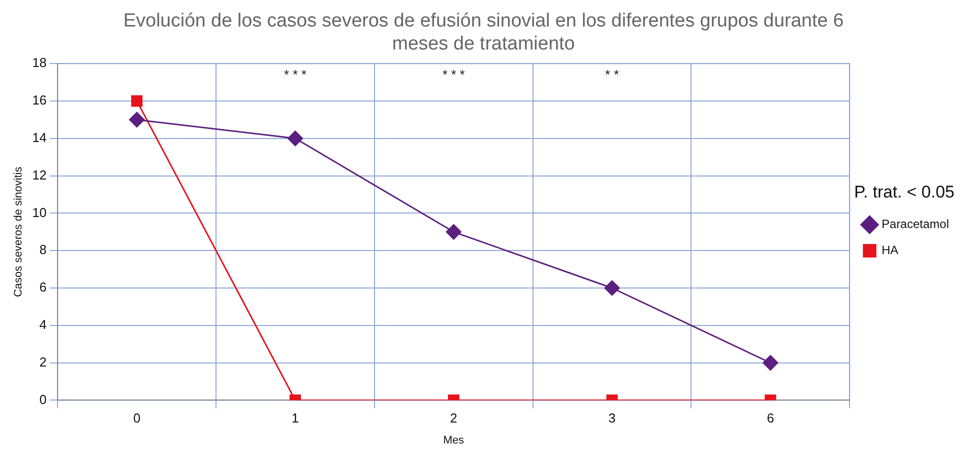 The height and width of the screenshot is (455, 979). I want to click on y-tick-label: 14, so click(39, 137).